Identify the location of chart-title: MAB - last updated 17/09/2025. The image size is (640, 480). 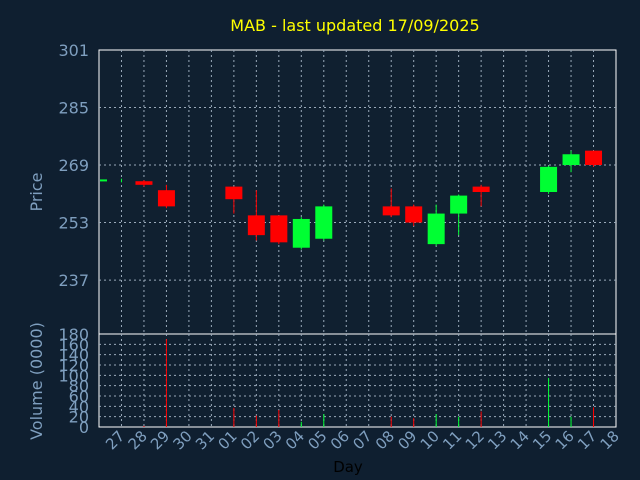
(354, 25).